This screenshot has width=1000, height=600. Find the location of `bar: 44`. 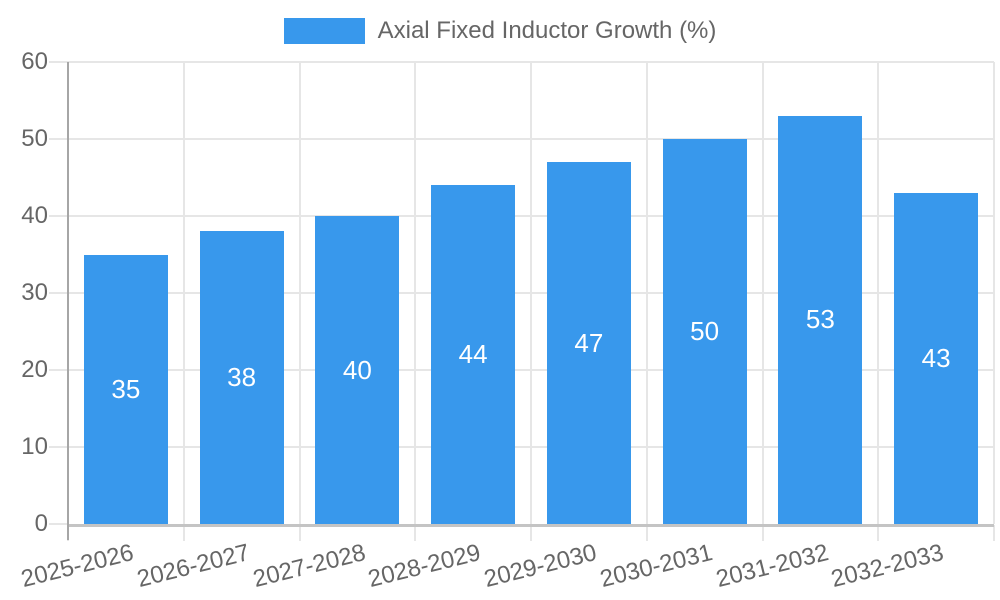

bar: 44 is located at coordinates (473, 354).